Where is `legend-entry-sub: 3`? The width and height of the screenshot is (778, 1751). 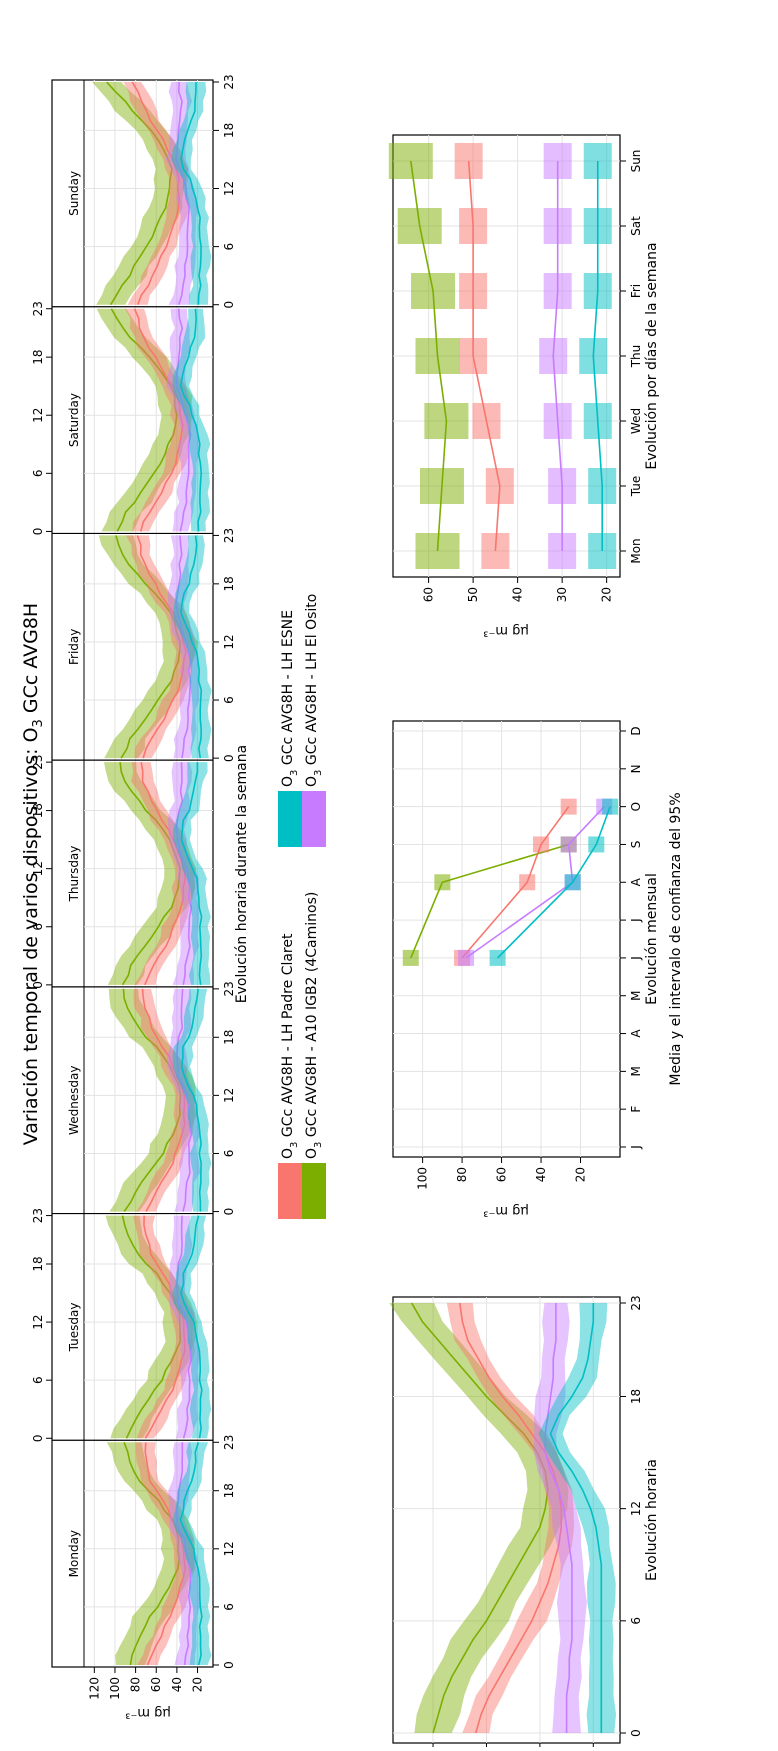 legend-entry-sub: 3 is located at coordinates (294, 773).